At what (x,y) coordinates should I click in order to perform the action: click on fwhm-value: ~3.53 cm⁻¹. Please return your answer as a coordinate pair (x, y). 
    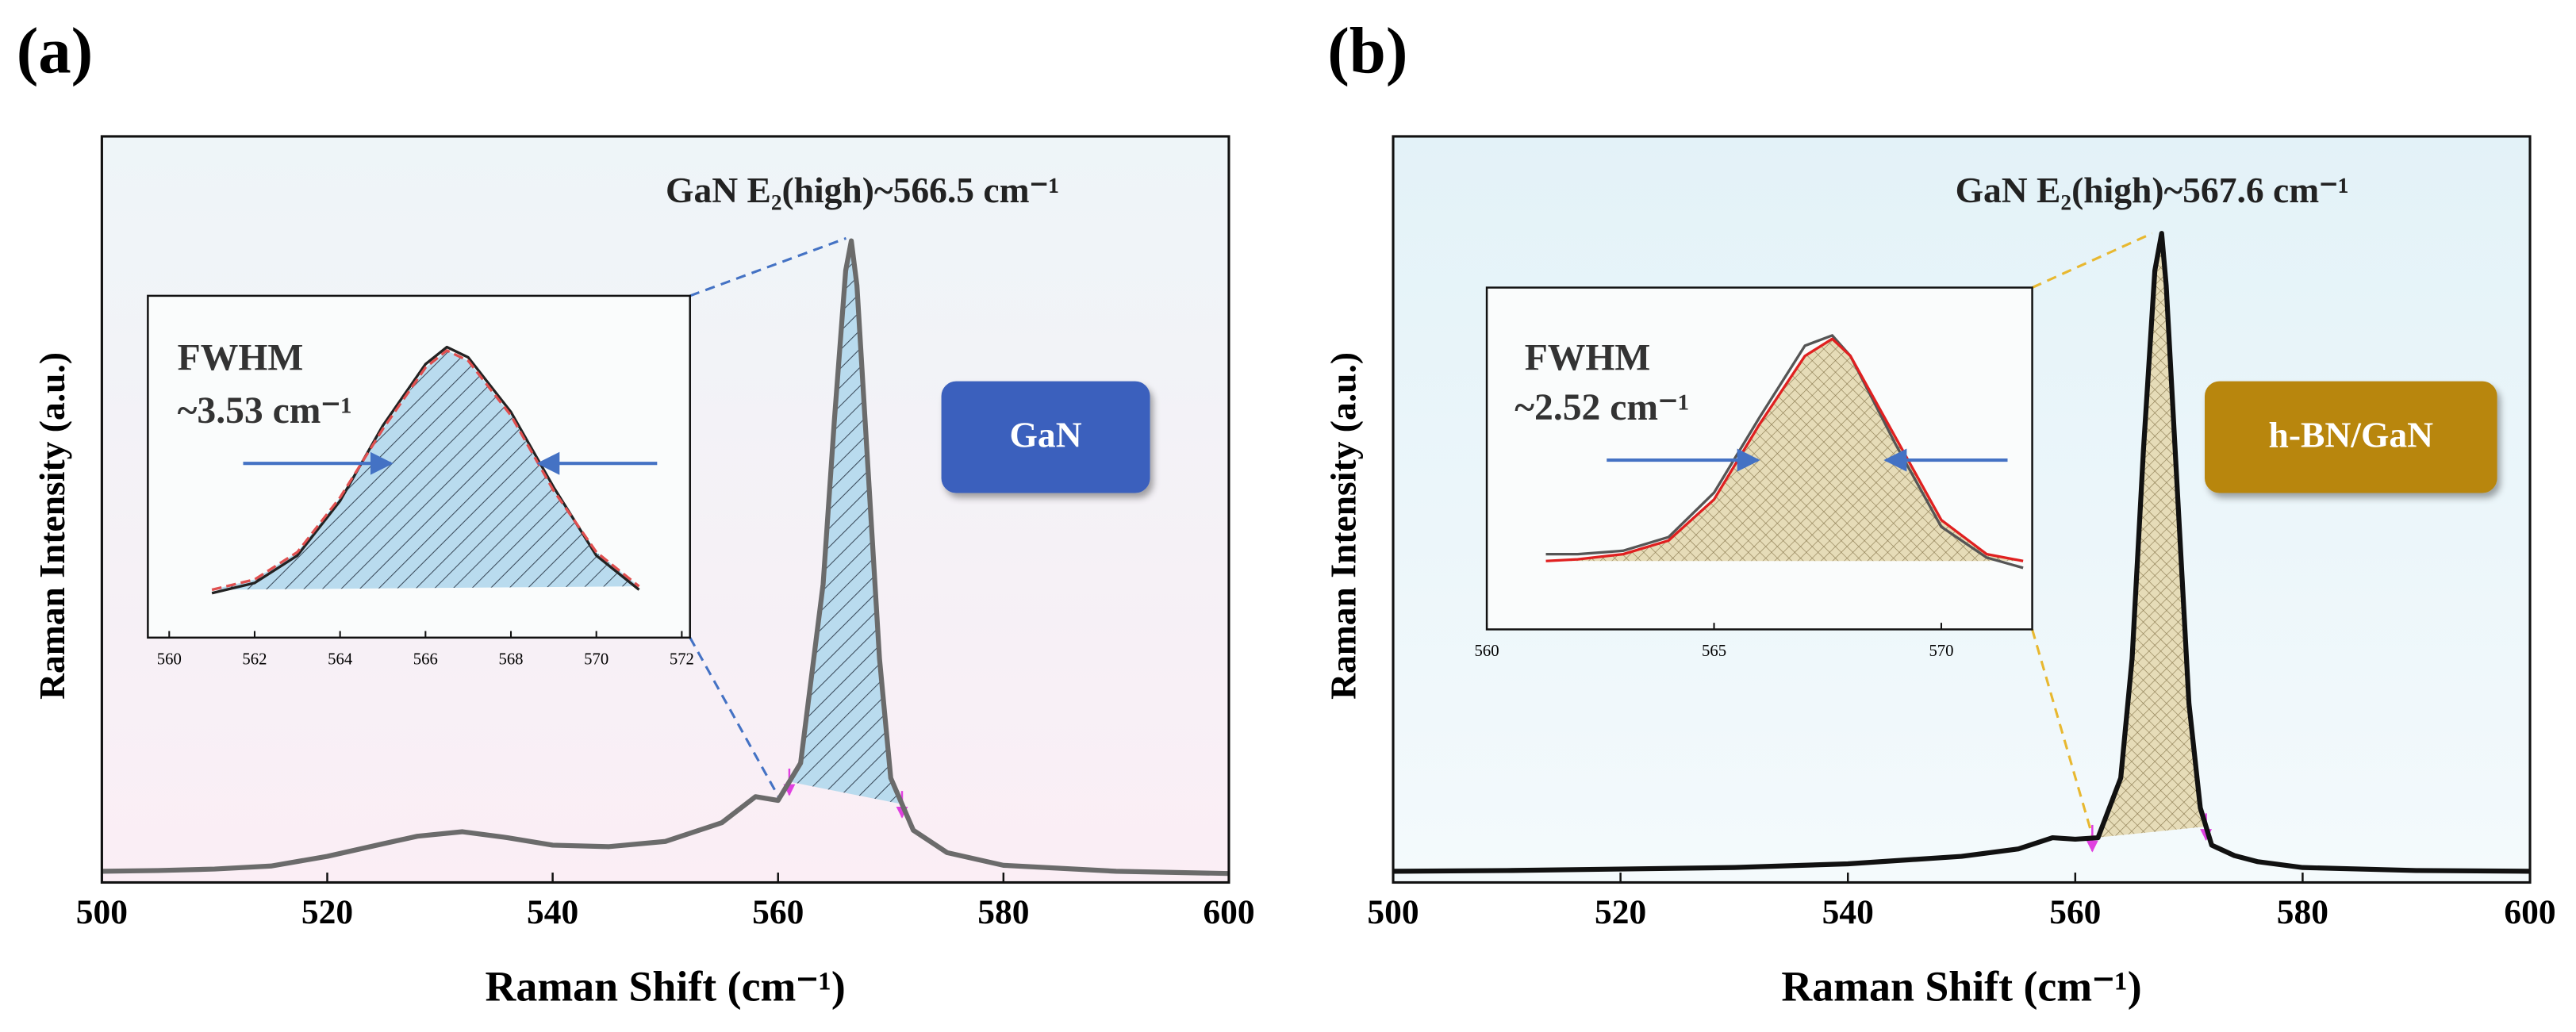
    Looking at the image, I should click on (265, 411).